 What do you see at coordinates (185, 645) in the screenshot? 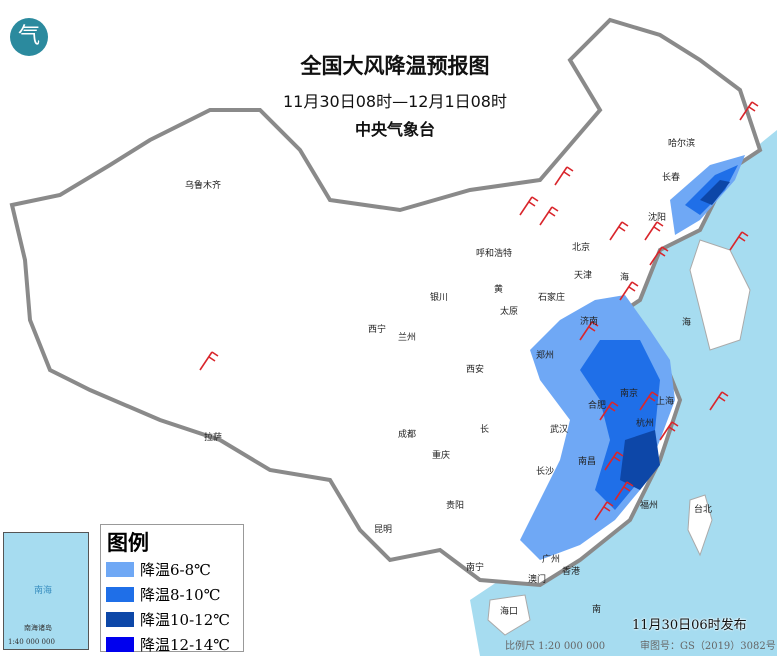
I see `legend-label: 降温12-14℃` at bounding box center [185, 645].